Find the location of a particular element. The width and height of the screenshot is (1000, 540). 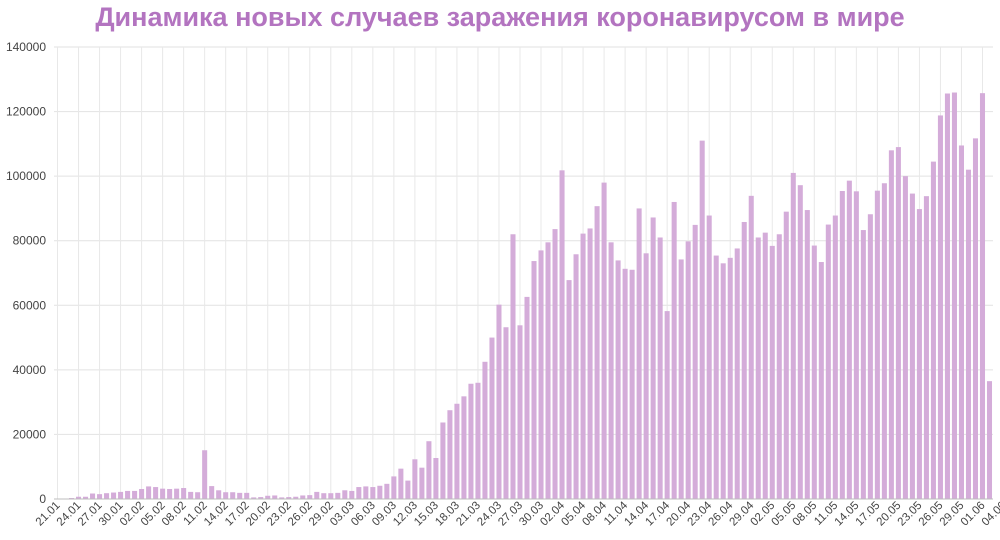

y-tick-label: 100000 is located at coordinates (26, 176).